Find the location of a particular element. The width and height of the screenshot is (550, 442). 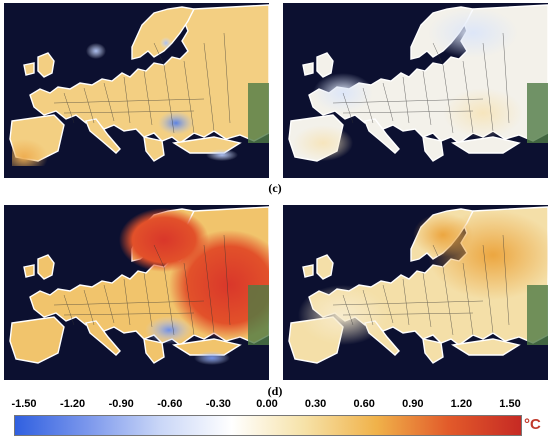

warm-anomaly-eastern-europe is located at coordinates (219, 285).